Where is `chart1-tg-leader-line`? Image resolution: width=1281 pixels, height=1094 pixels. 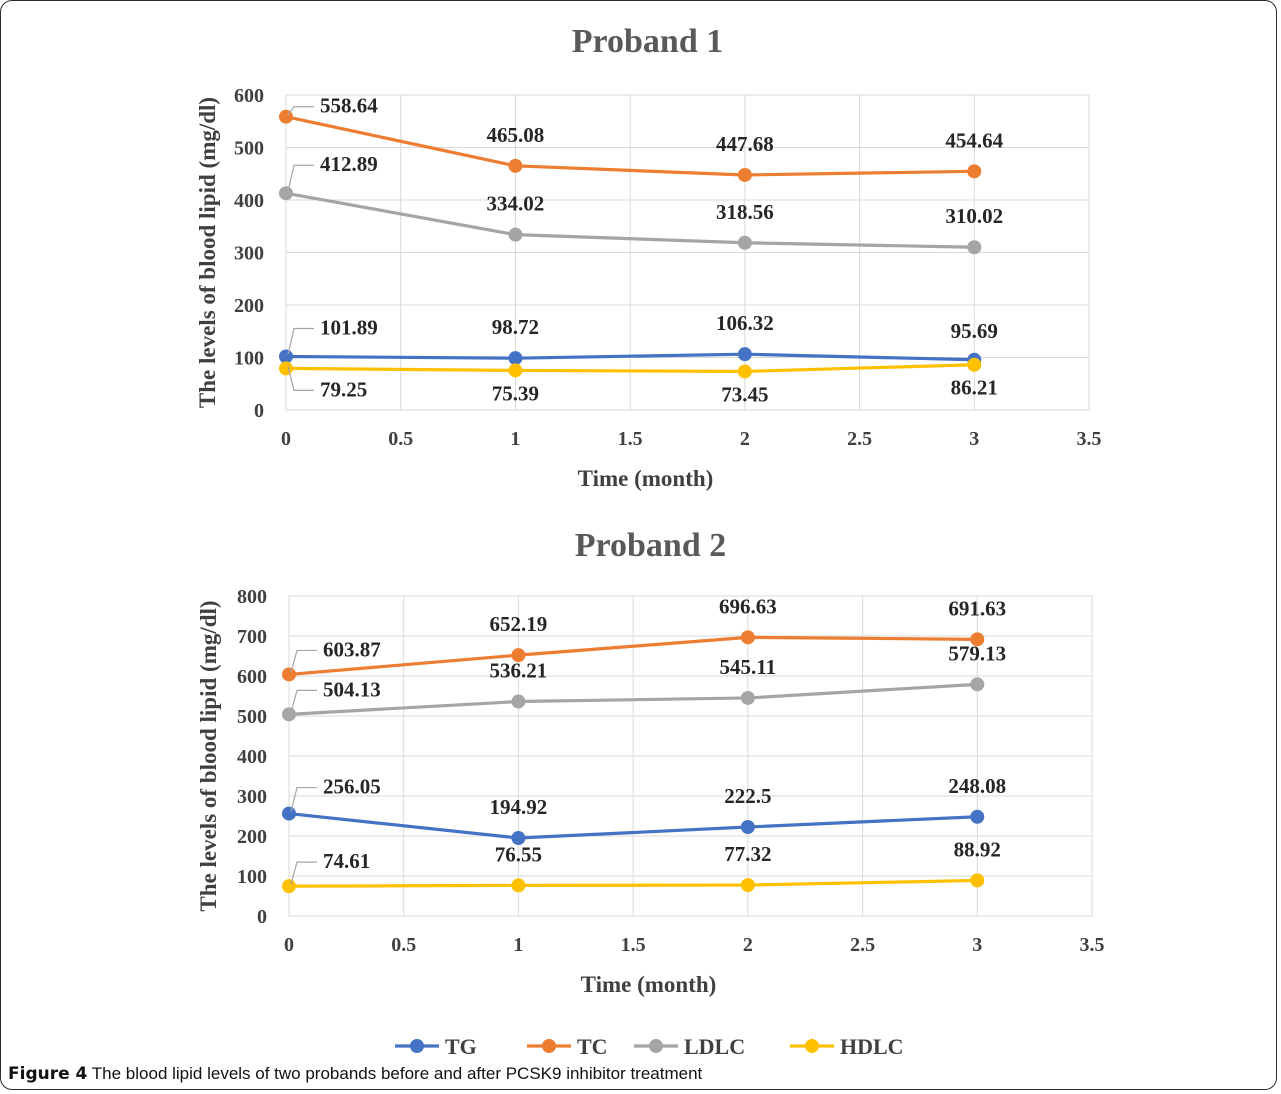 chart1-tg-leader-line is located at coordinates (300, 341).